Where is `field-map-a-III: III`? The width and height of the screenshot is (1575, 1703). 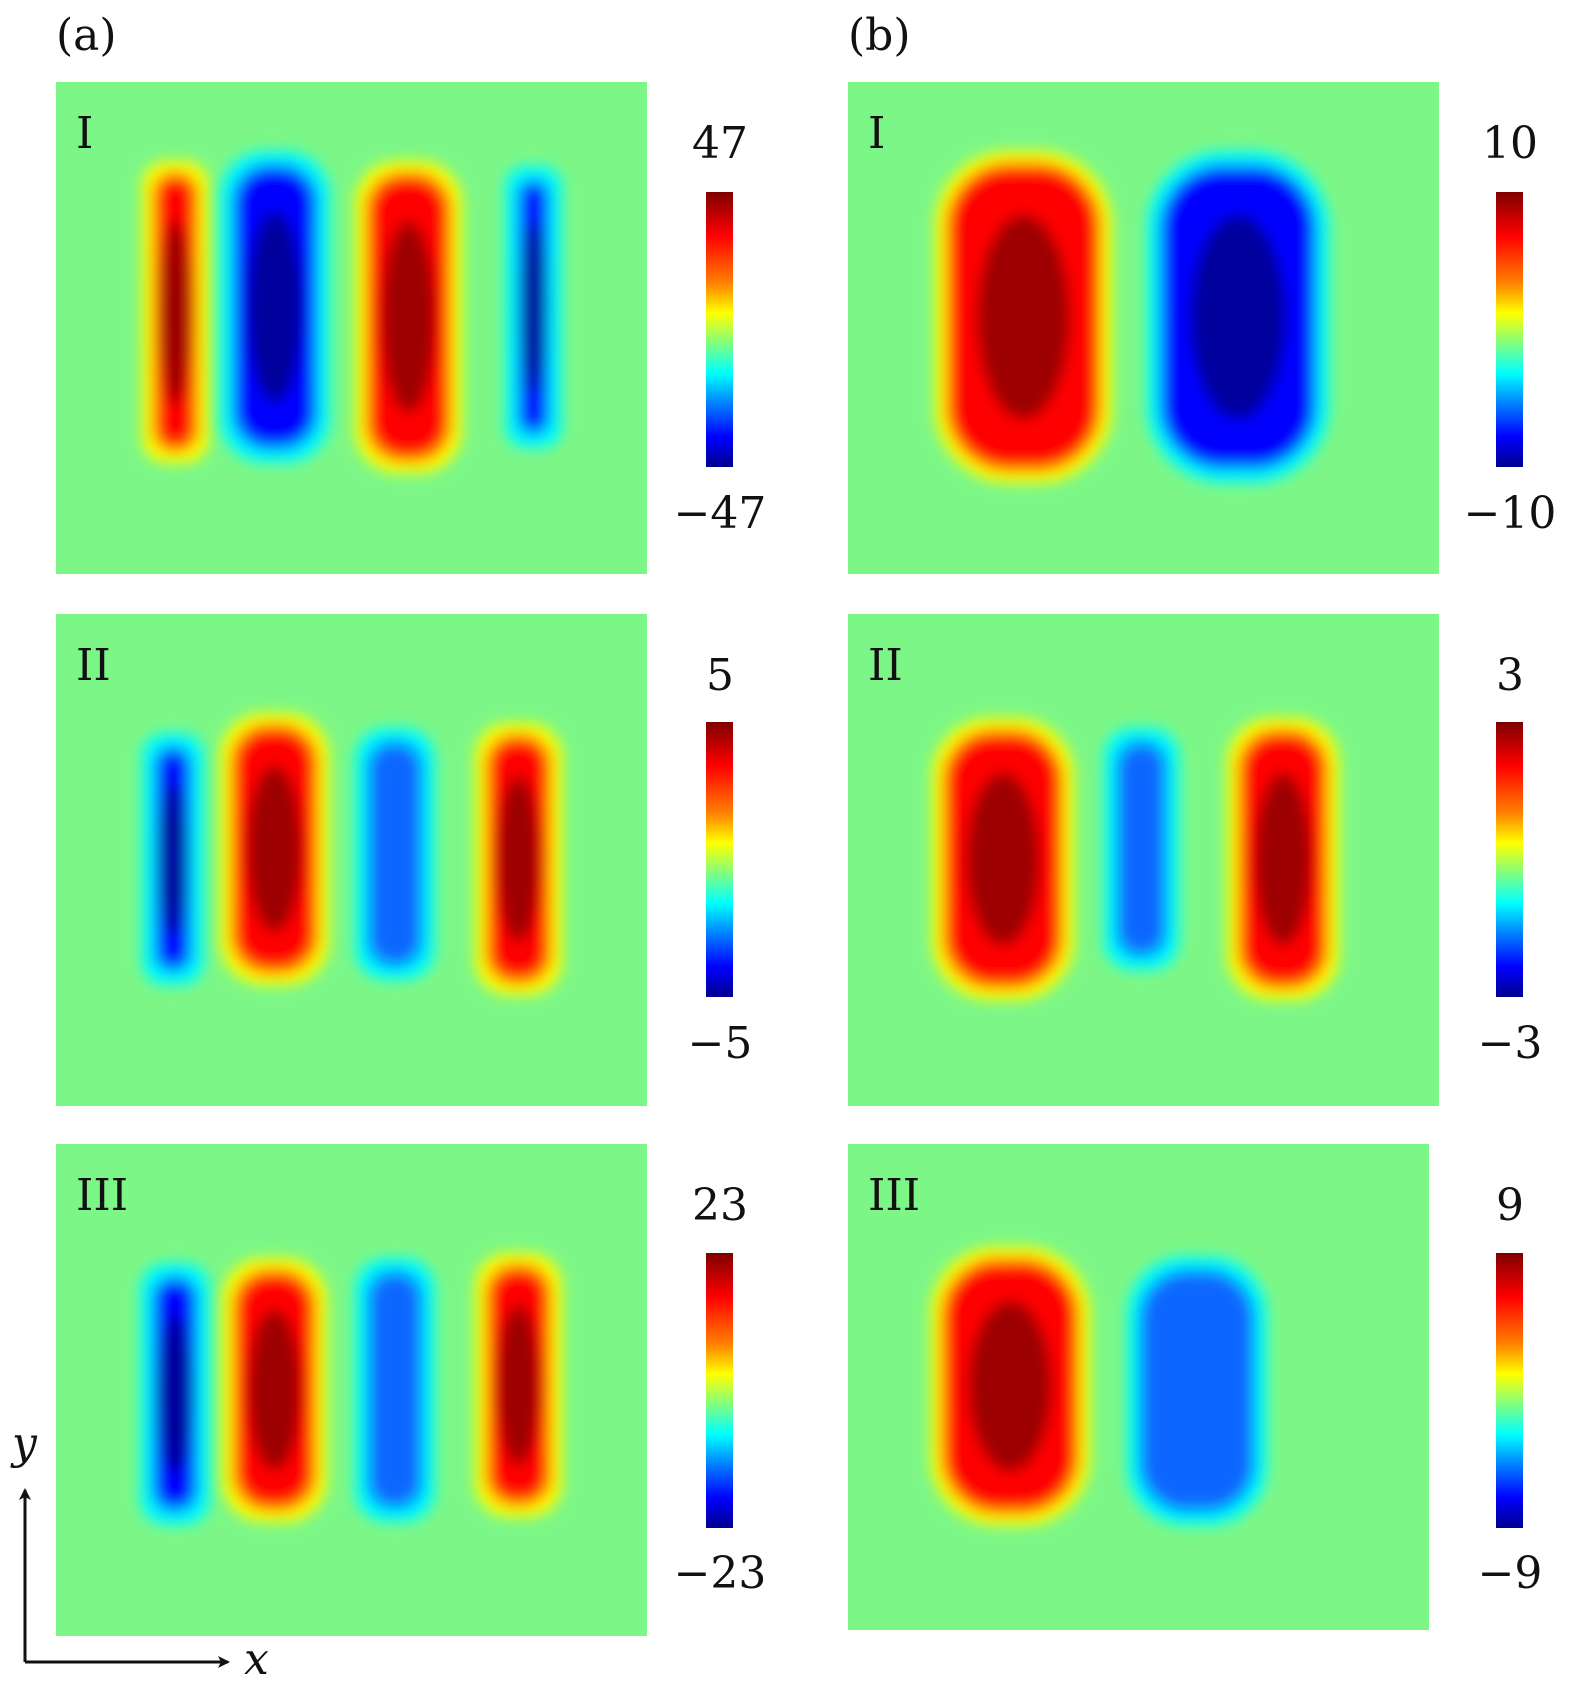 field-map-a-III: III is located at coordinates (351, 1390).